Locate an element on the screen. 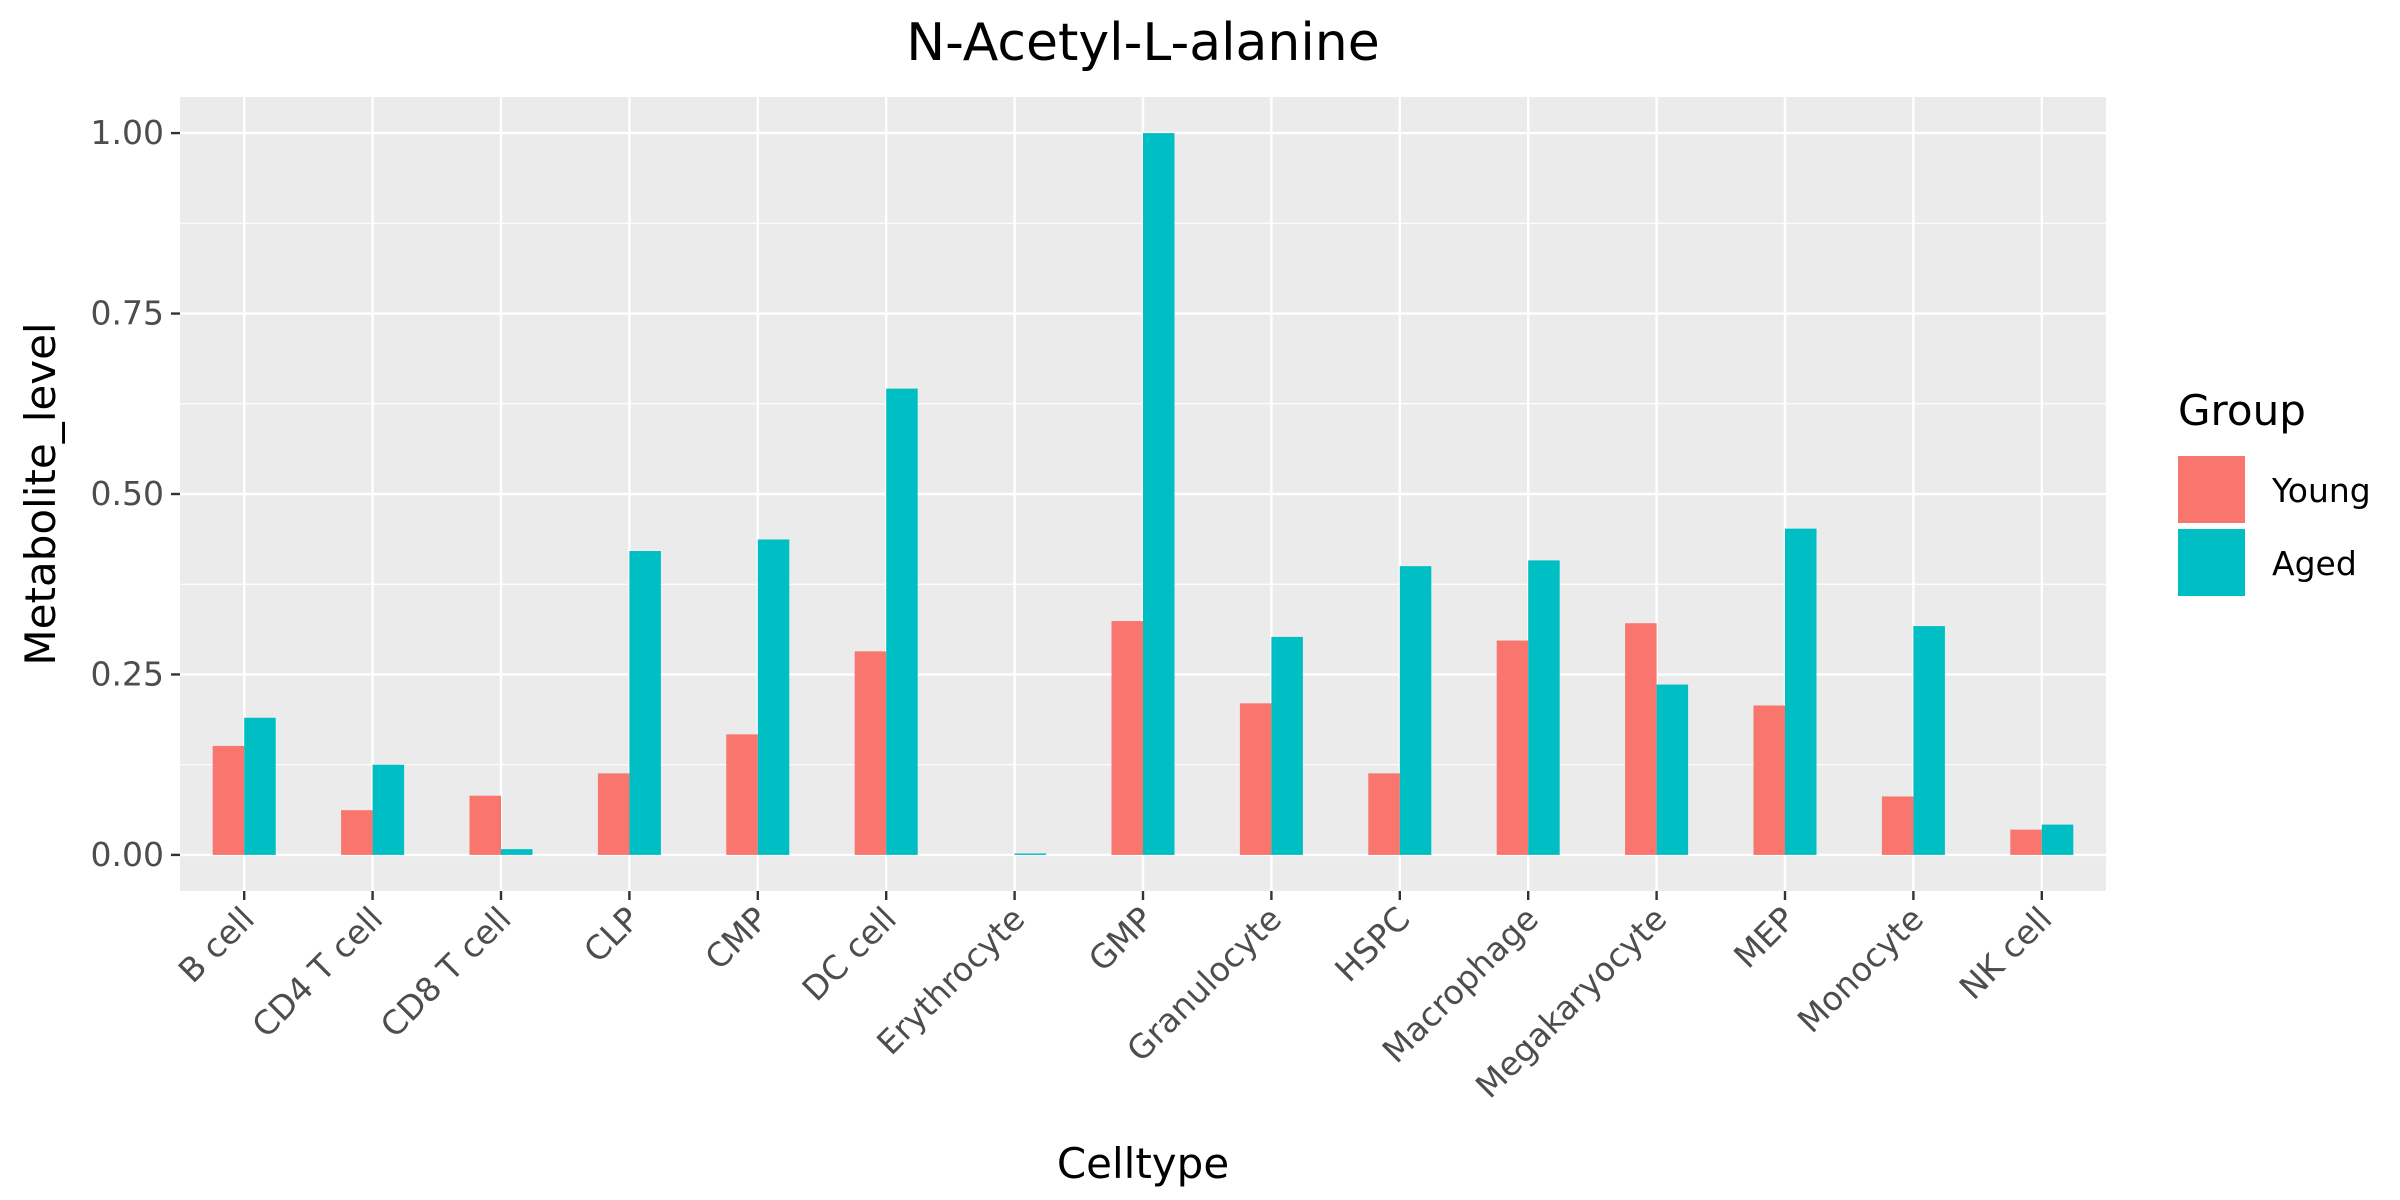 The image size is (2400, 1200). y-tick-label: 0.25 is located at coordinates (127, 673).